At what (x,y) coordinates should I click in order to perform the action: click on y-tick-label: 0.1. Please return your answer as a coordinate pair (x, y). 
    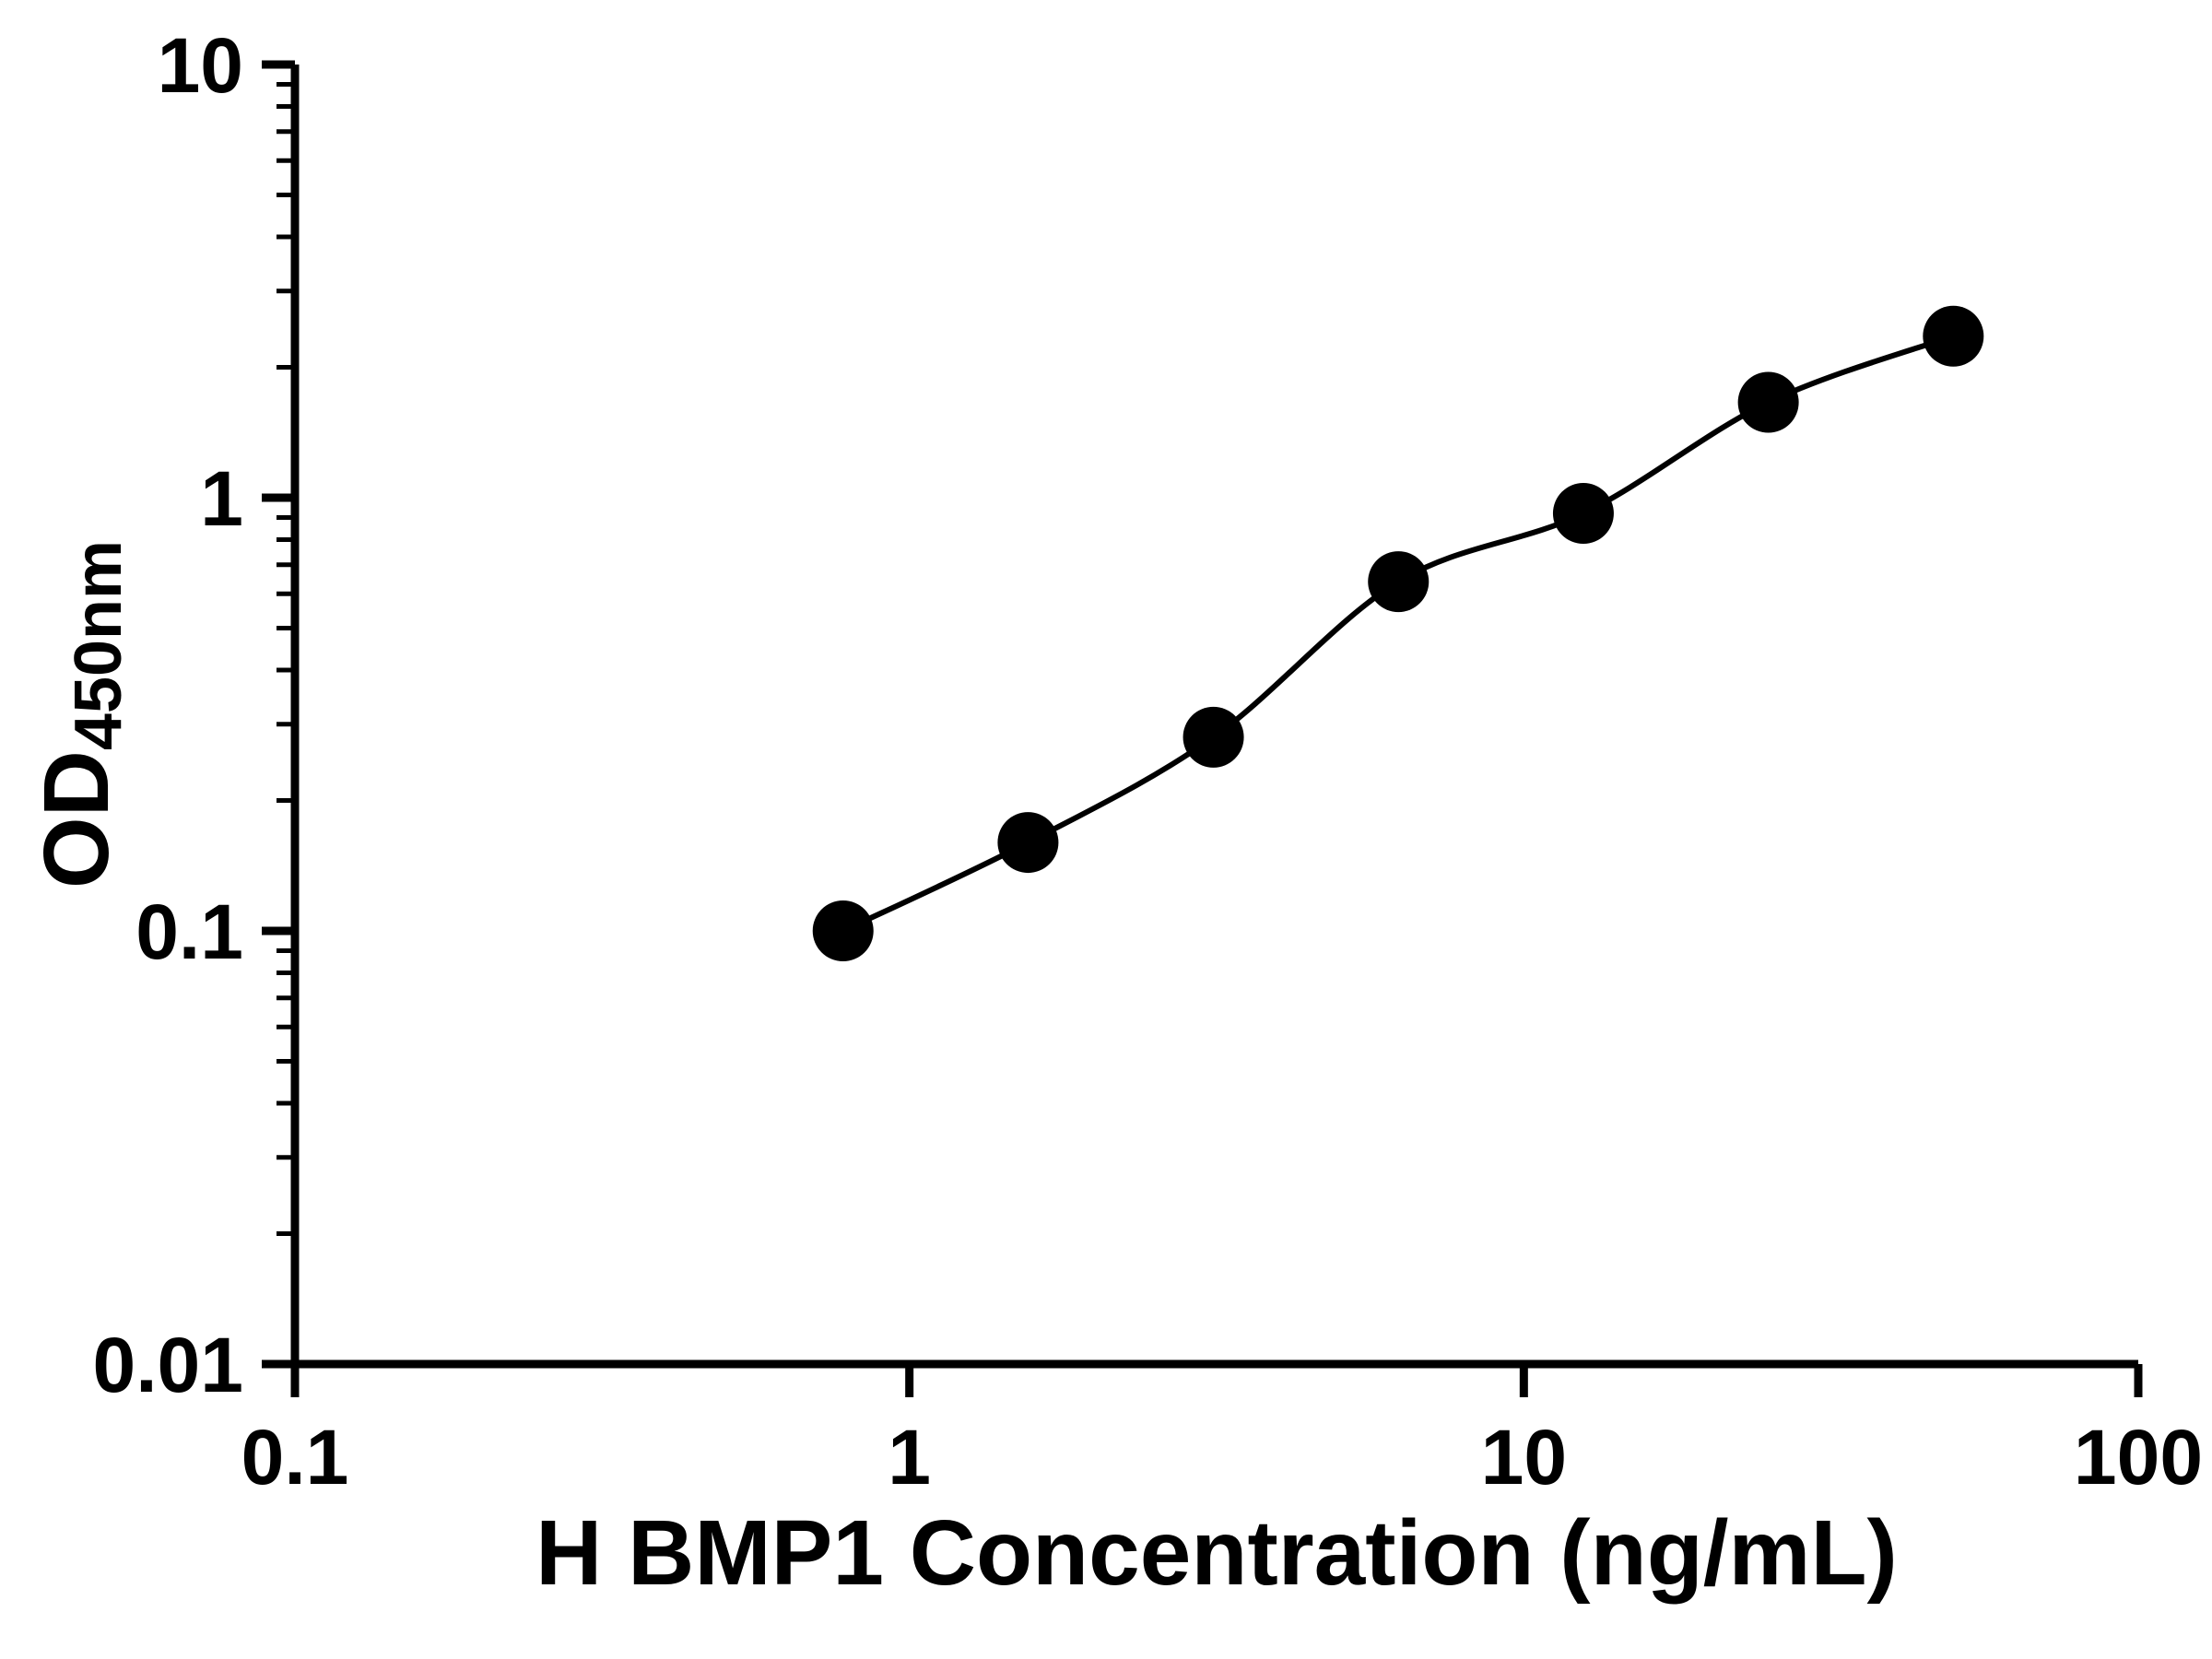
    Looking at the image, I should click on (189, 931).